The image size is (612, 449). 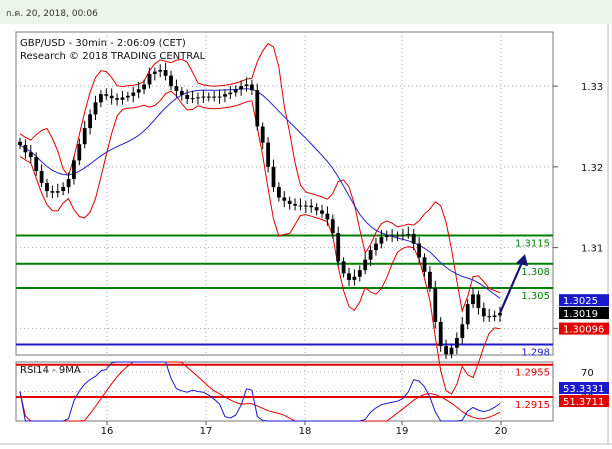 I want to click on level-label: 1.2915, so click(x=532, y=405).